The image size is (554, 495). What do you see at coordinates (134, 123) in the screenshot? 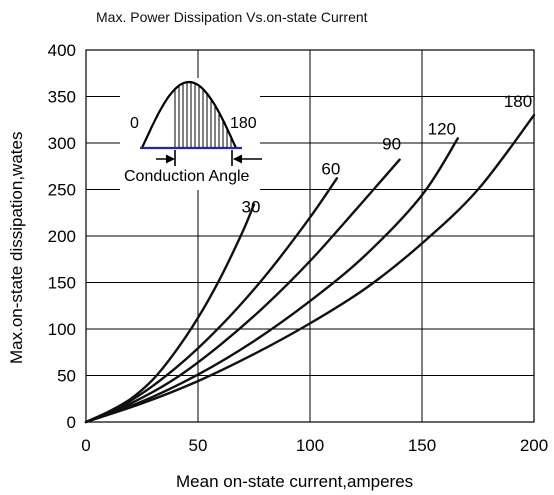
I see `inset-left-label: 0` at bounding box center [134, 123].